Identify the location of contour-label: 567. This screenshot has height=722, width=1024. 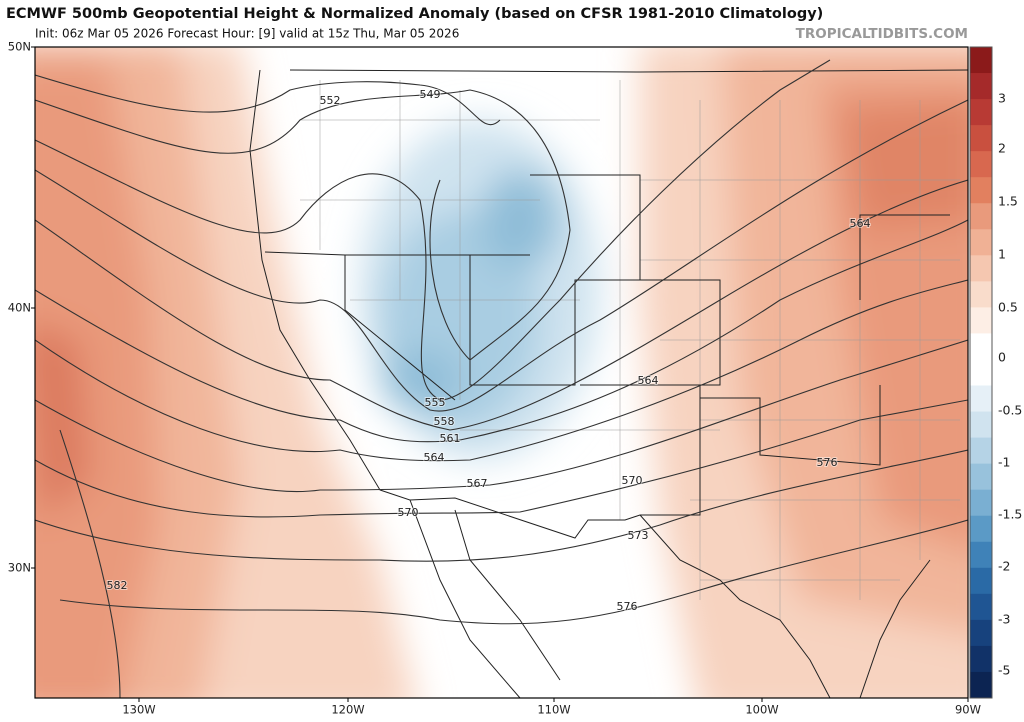
(477, 483).